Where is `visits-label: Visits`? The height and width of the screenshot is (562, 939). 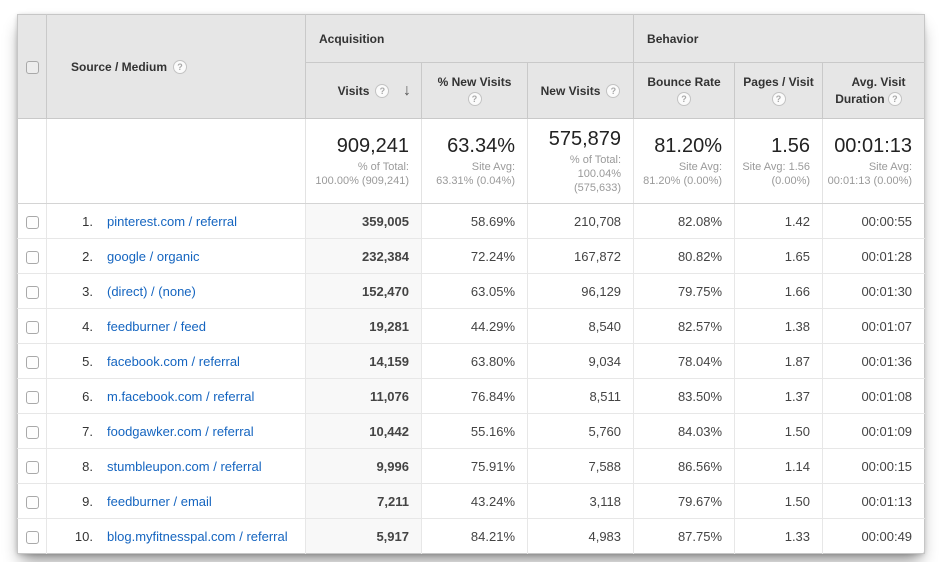 visits-label: Visits is located at coordinates (353, 90).